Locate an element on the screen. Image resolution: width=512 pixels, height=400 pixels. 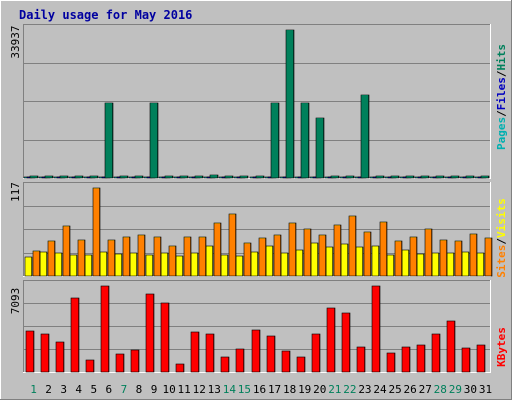
hits-axis-title: Pages/Files/Hits is located at coordinates (501, 97).